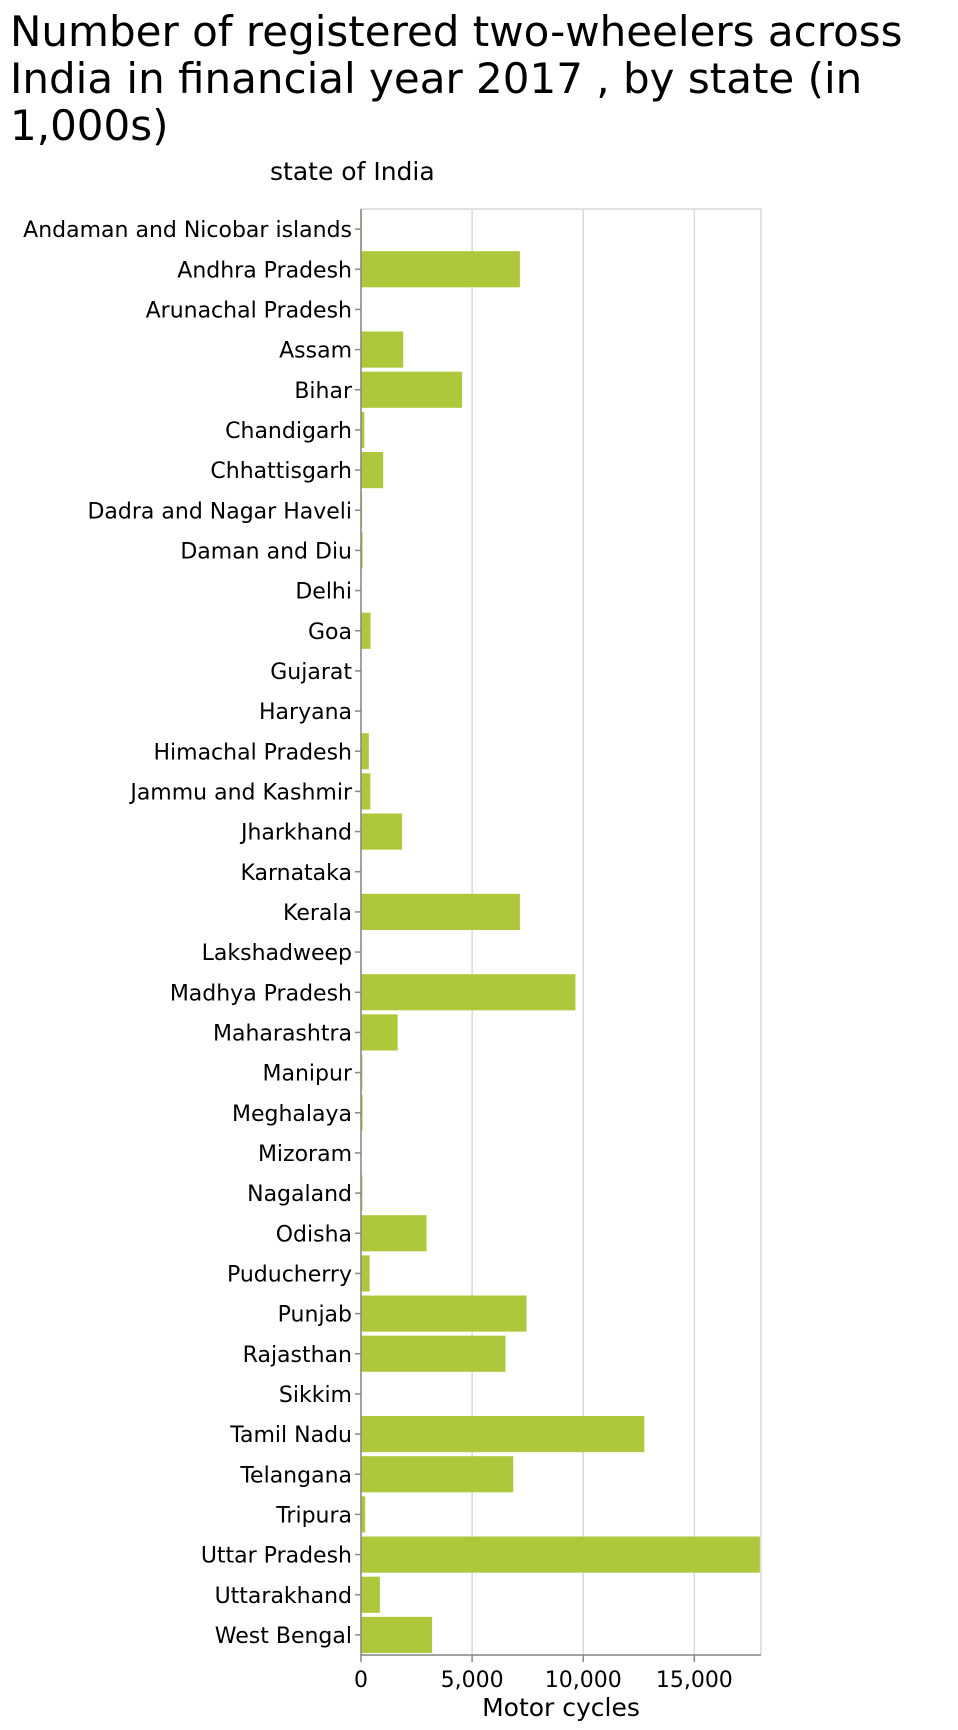  I want to click on y-tick-label: Uttarakhand, so click(283, 1596).